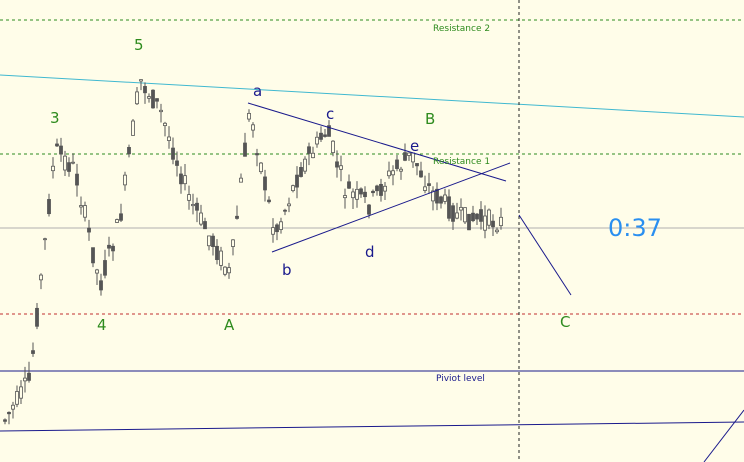 Image resolution: width=744 pixels, height=462 pixels. What do you see at coordinates (460, 379) in the screenshot?
I see `level-label: Piviot level` at bounding box center [460, 379].